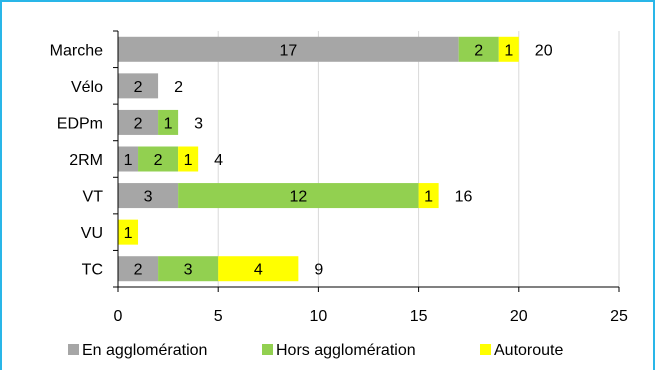 This screenshot has height=370, width=655. What do you see at coordinates (80, 123) in the screenshot?
I see `category-label: EDPm` at bounding box center [80, 123].